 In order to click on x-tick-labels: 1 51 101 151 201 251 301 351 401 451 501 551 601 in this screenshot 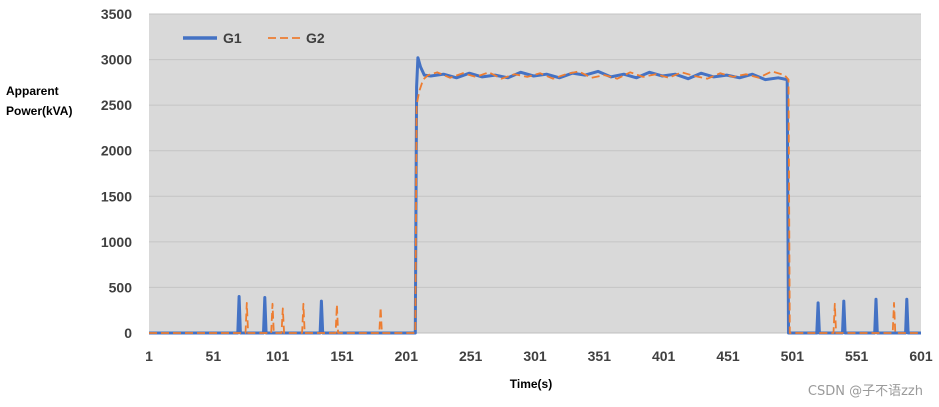, I will do `click(539, 356)`.